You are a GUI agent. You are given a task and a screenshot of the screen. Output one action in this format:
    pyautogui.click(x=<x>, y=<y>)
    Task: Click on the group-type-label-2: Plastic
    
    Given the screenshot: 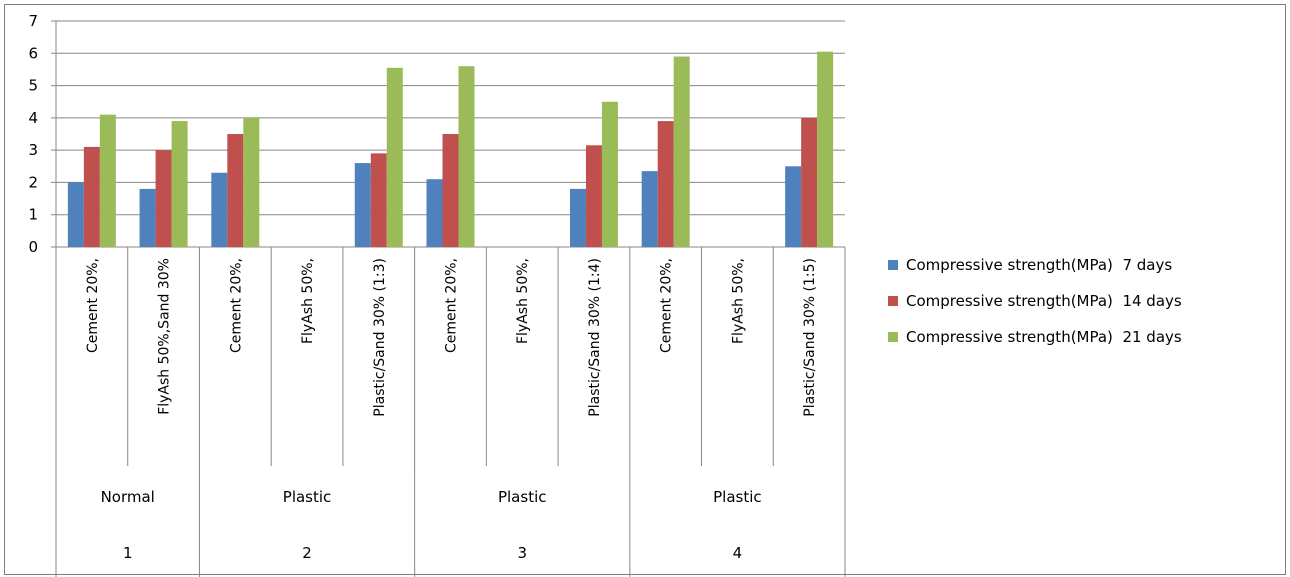 What is the action you would take?
    pyautogui.click(x=307, y=497)
    